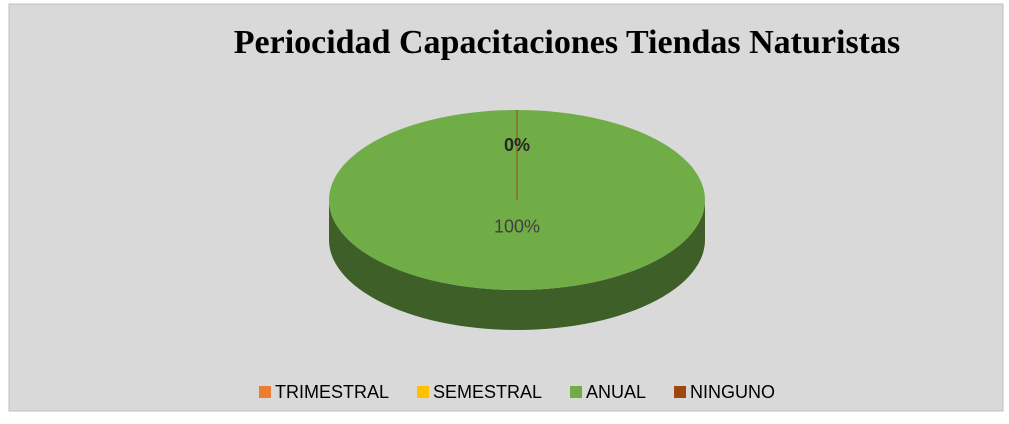  I want to click on legend-label: TRIMESTRAL, so click(332, 392).